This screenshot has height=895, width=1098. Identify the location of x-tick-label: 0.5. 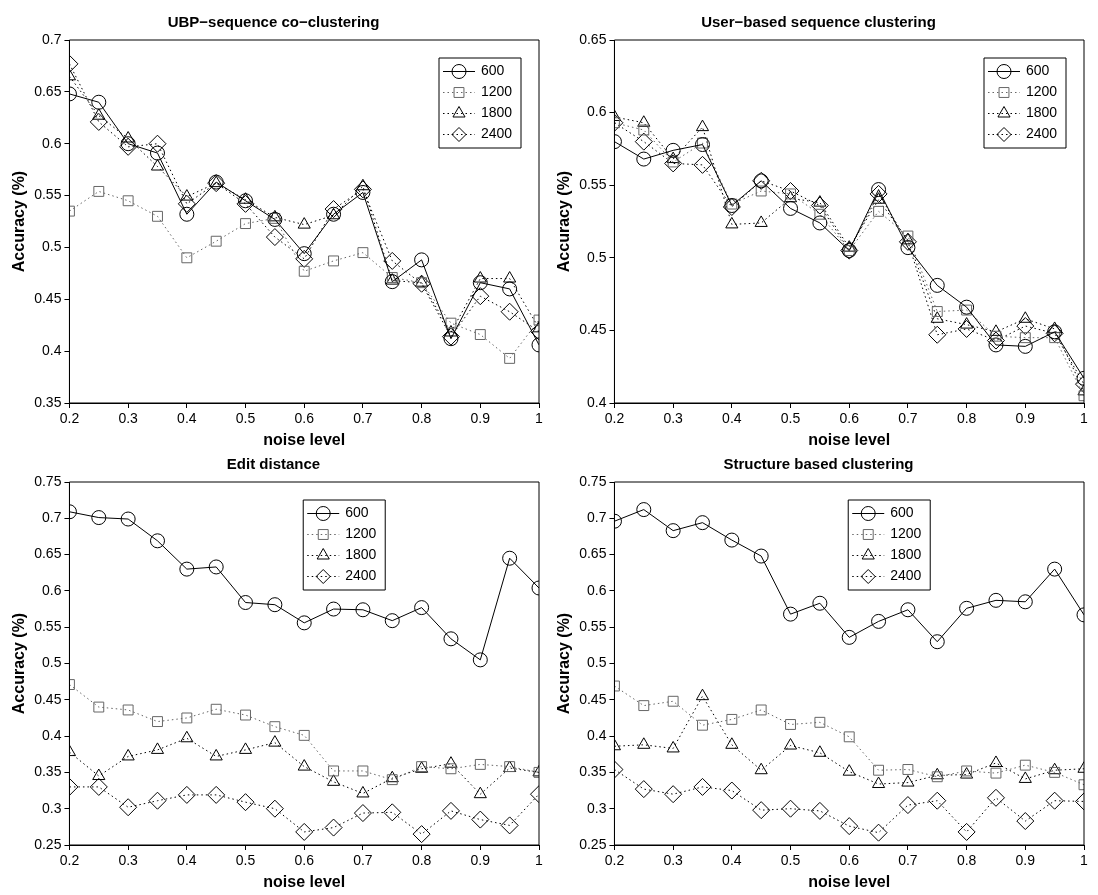
(245, 418).